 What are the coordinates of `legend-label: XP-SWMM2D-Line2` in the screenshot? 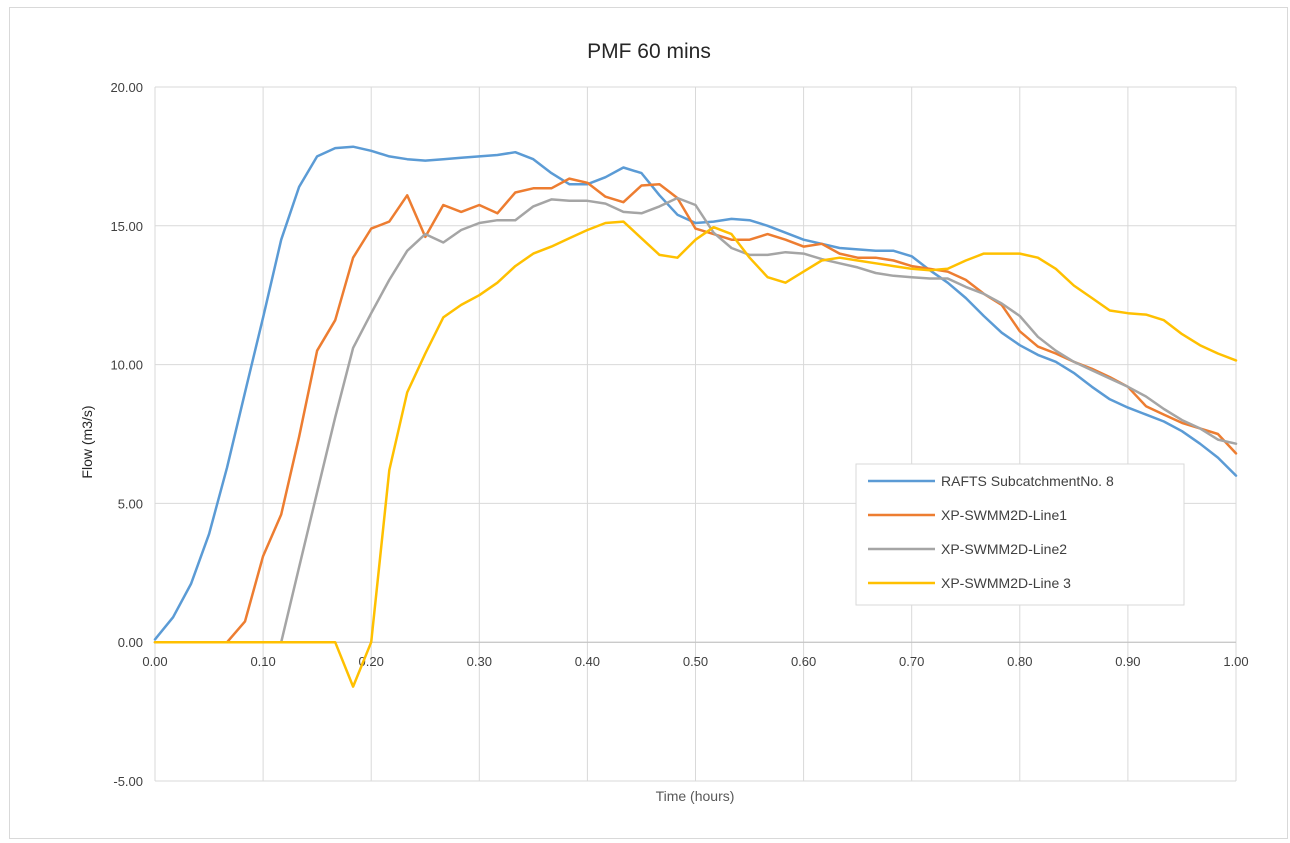 It's located at (1004, 549).